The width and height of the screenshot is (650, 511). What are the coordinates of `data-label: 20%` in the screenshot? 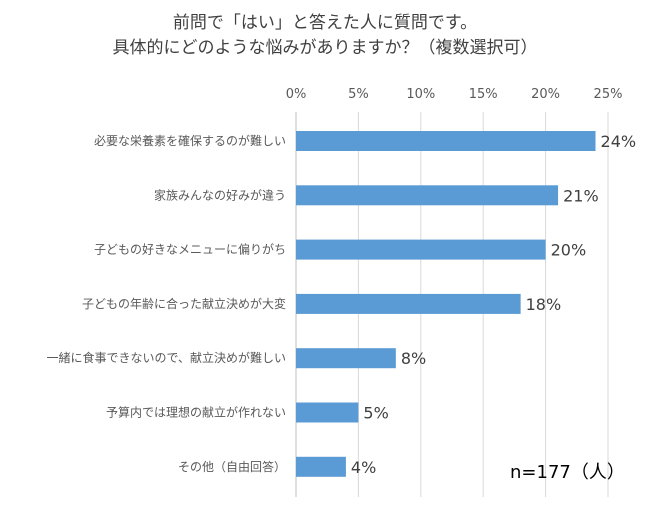 It's located at (569, 250).